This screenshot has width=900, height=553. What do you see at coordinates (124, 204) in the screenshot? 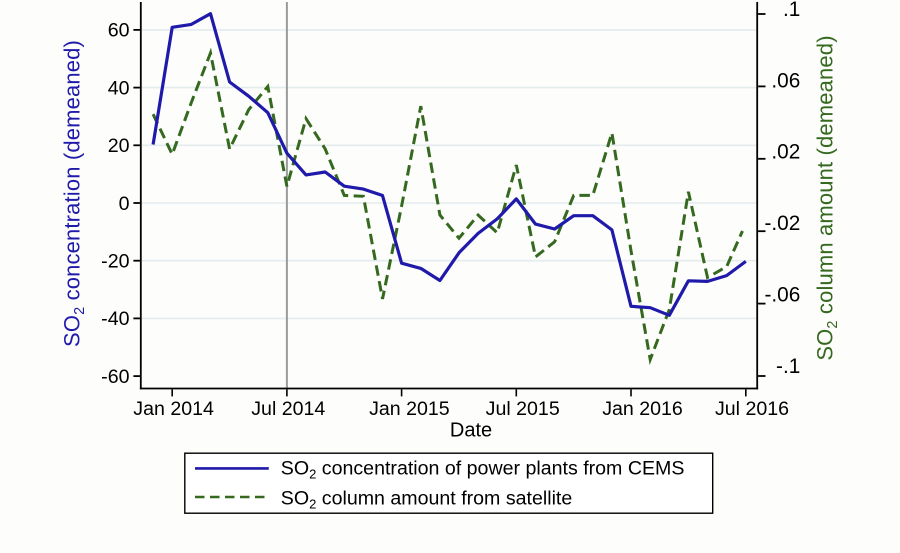
I see `svg-text: 0` at bounding box center [124, 204].